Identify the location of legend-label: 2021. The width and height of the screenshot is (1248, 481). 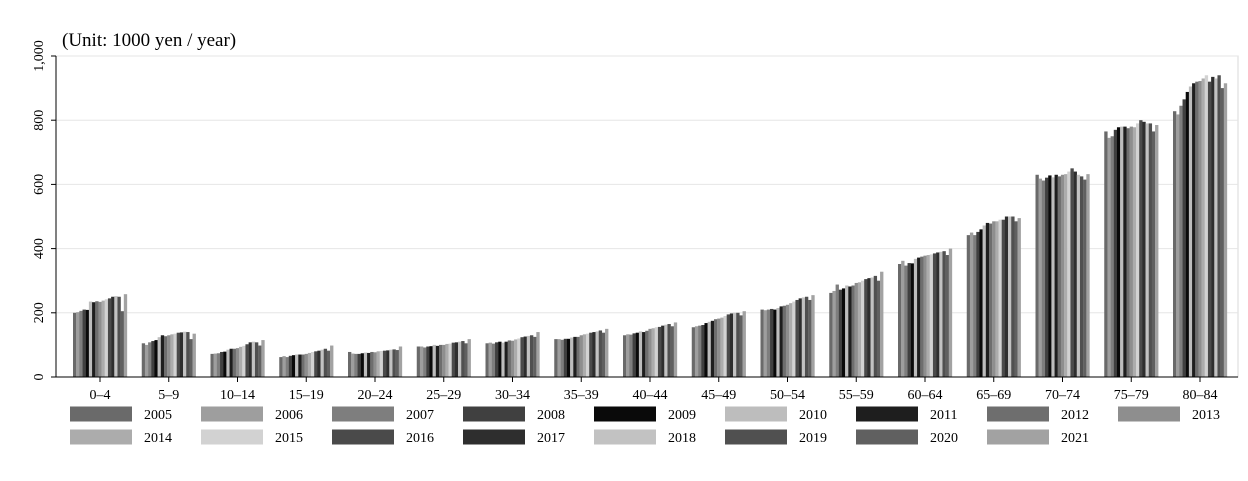
(1075, 438).